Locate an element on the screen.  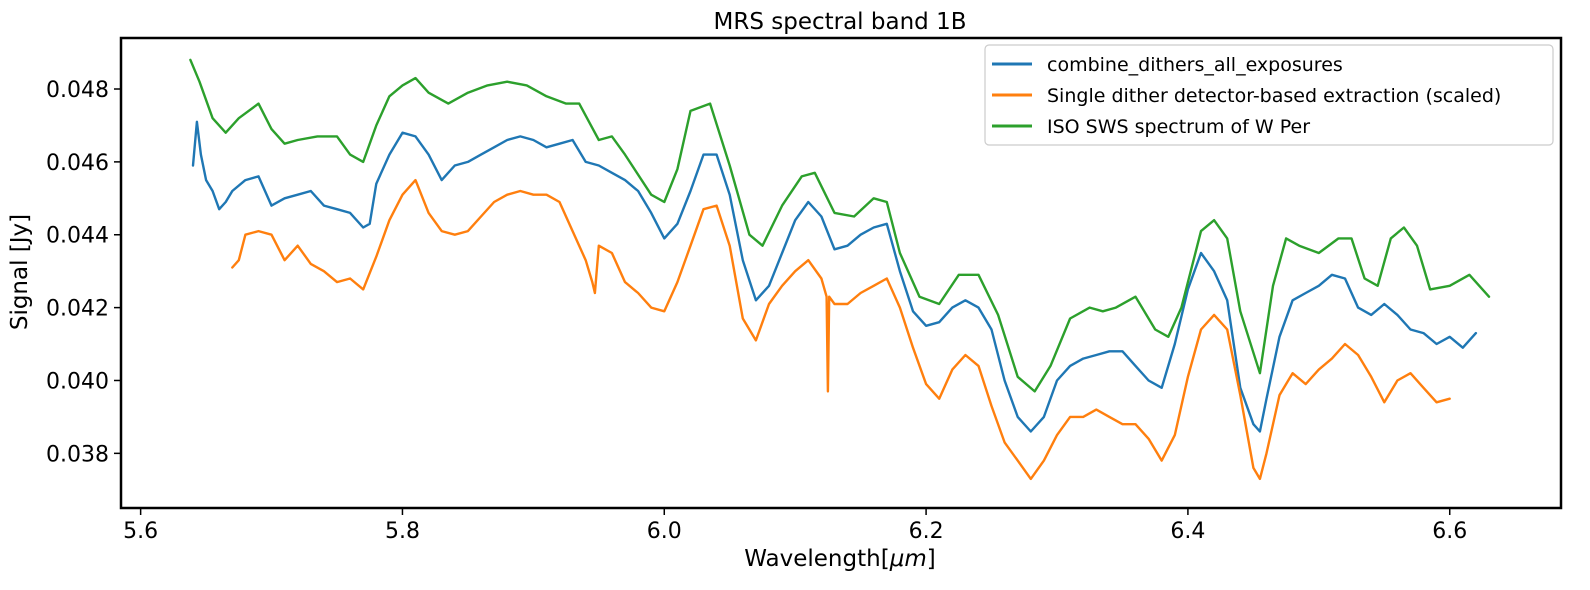
y-tick-label: 0.046 is located at coordinates (77, 163).